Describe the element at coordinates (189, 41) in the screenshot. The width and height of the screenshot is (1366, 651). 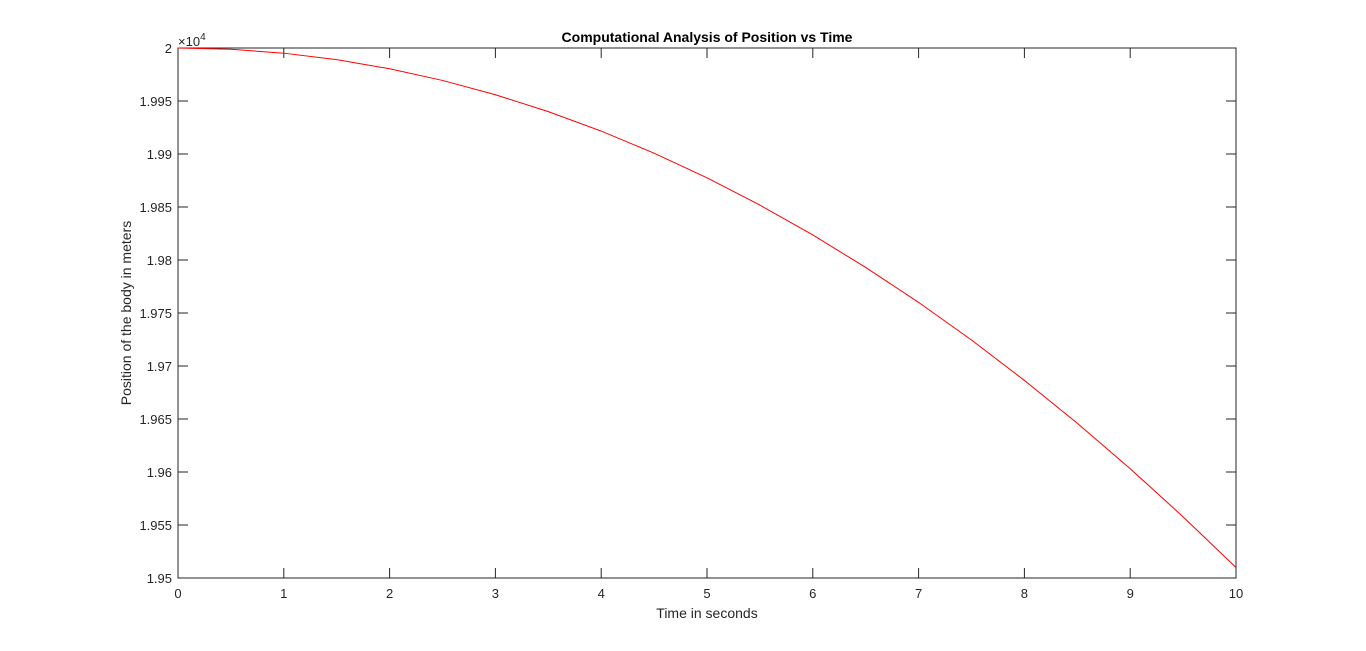
I see `y-axis-exponent-base: ×10` at that location.